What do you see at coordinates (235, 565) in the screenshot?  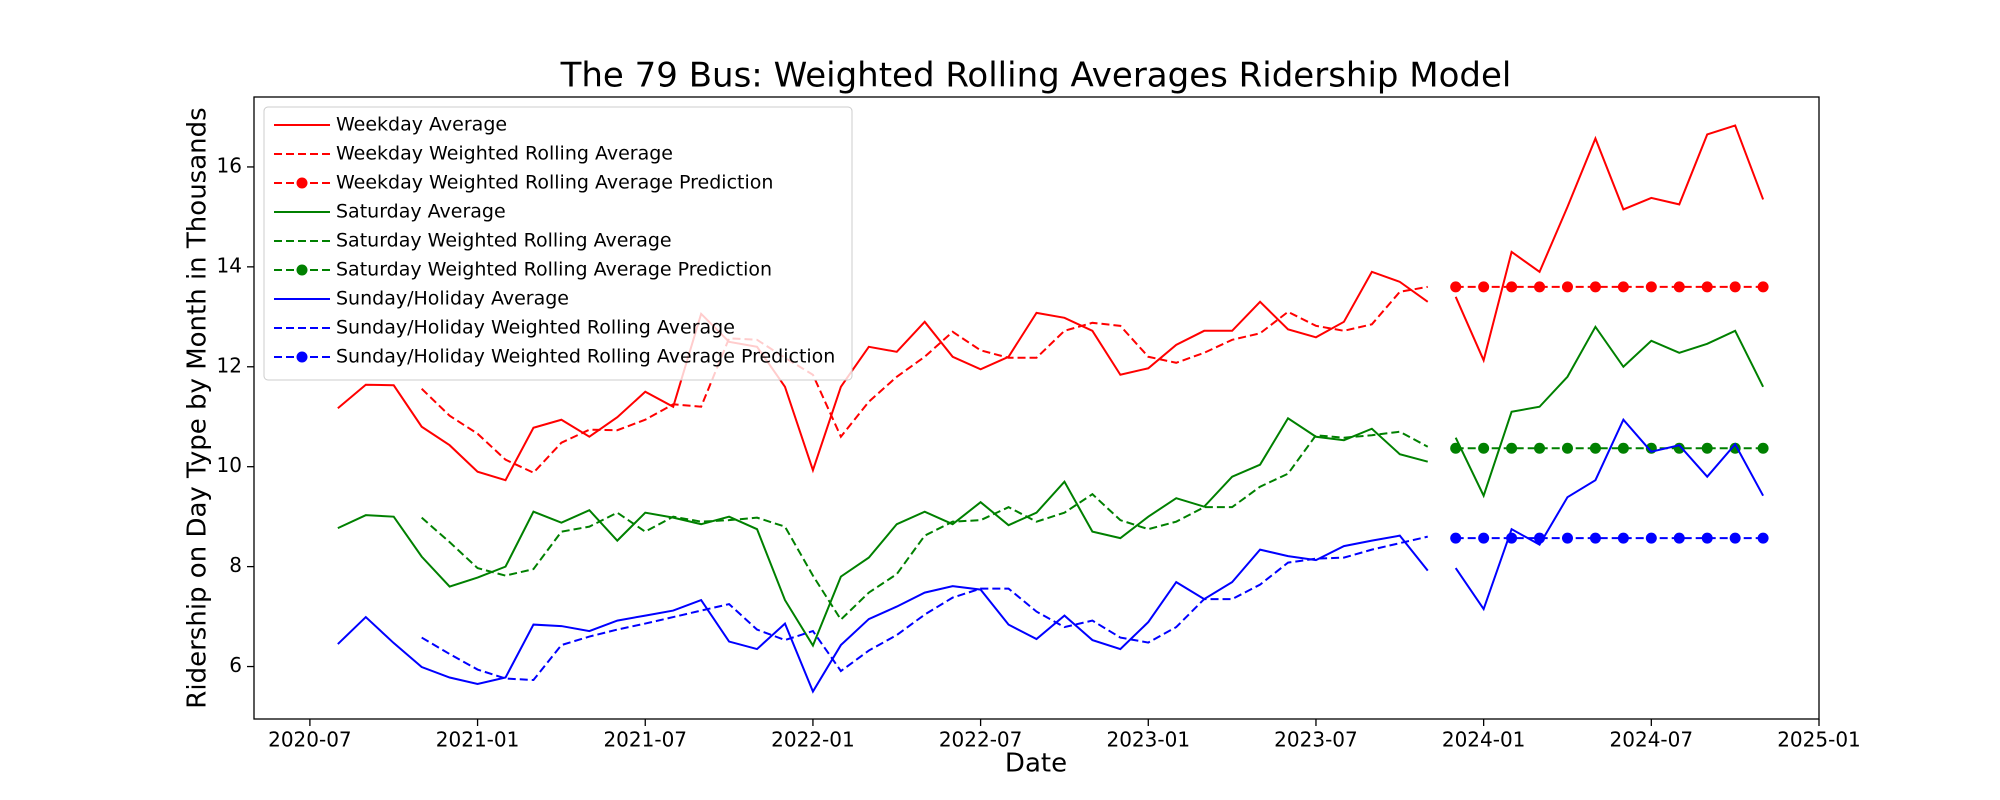 I see `y-tick-label: 8` at bounding box center [235, 565].